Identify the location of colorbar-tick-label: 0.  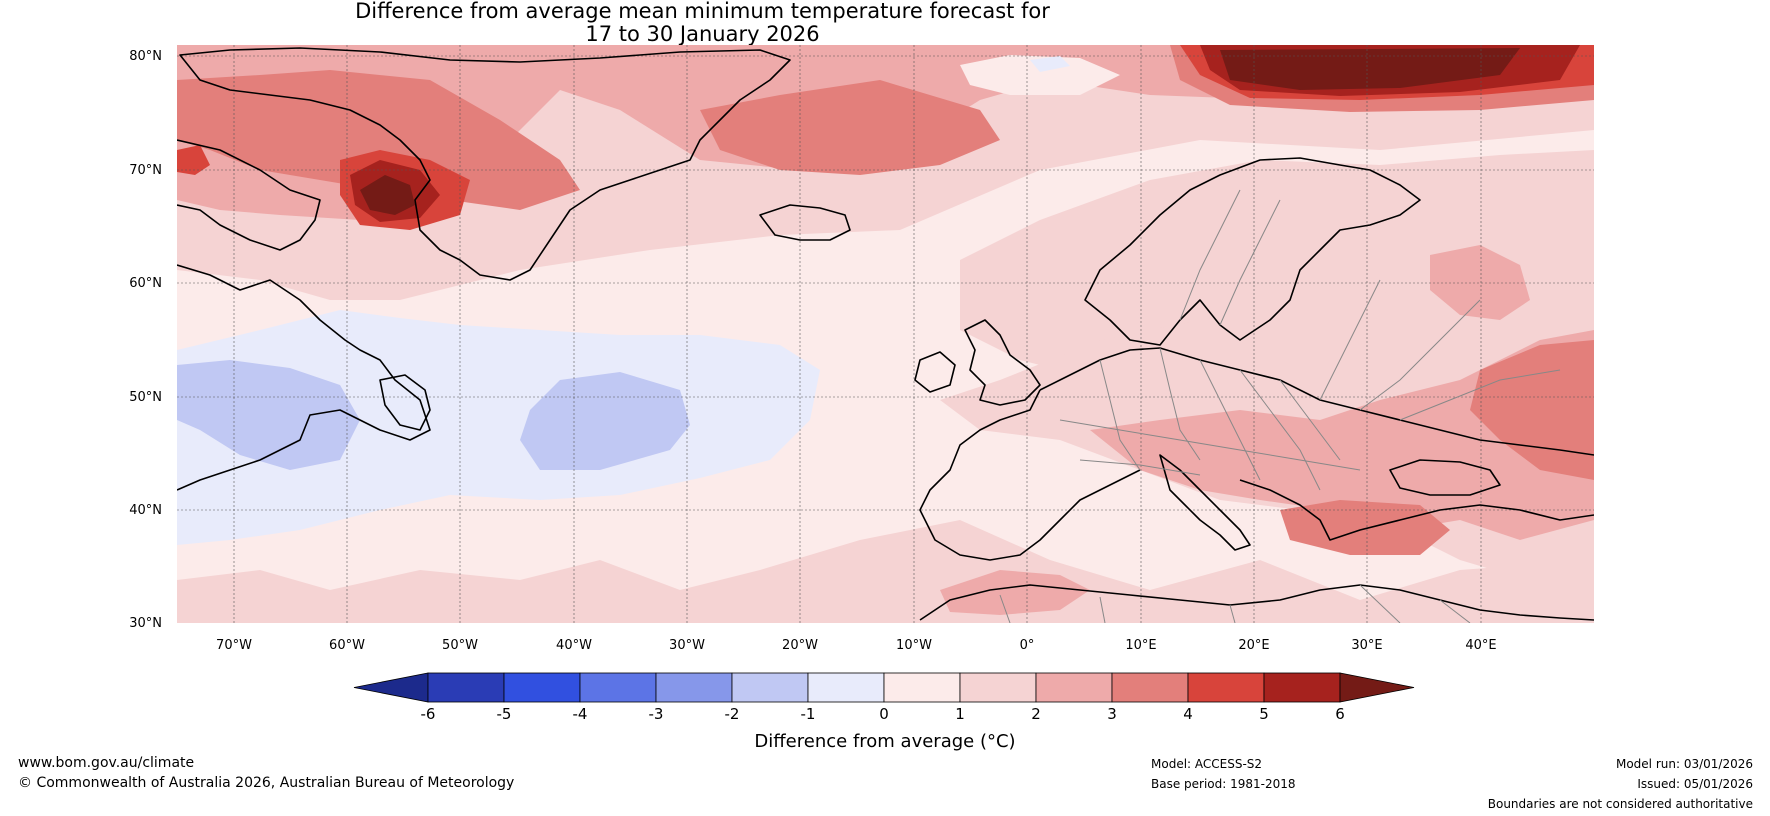
(884, 714).